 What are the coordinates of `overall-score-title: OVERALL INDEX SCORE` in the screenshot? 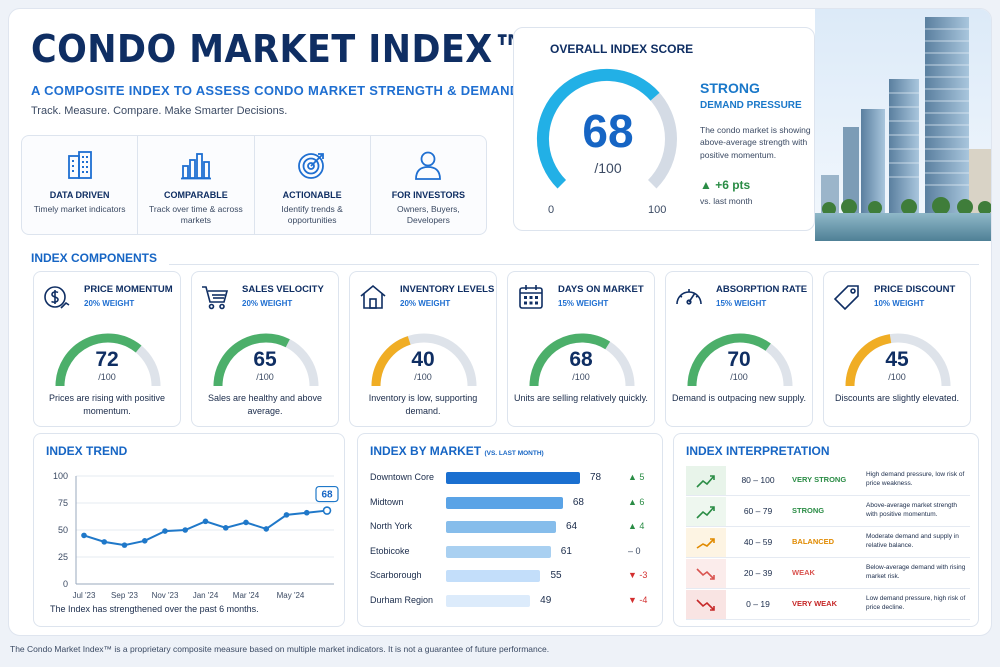 It's located at (622, 49).